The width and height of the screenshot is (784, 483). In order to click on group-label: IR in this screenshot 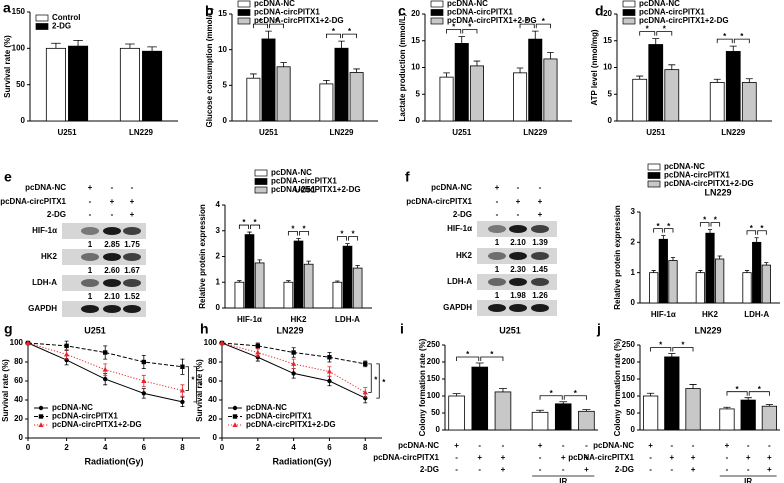, I will do `click(748, 480)`.